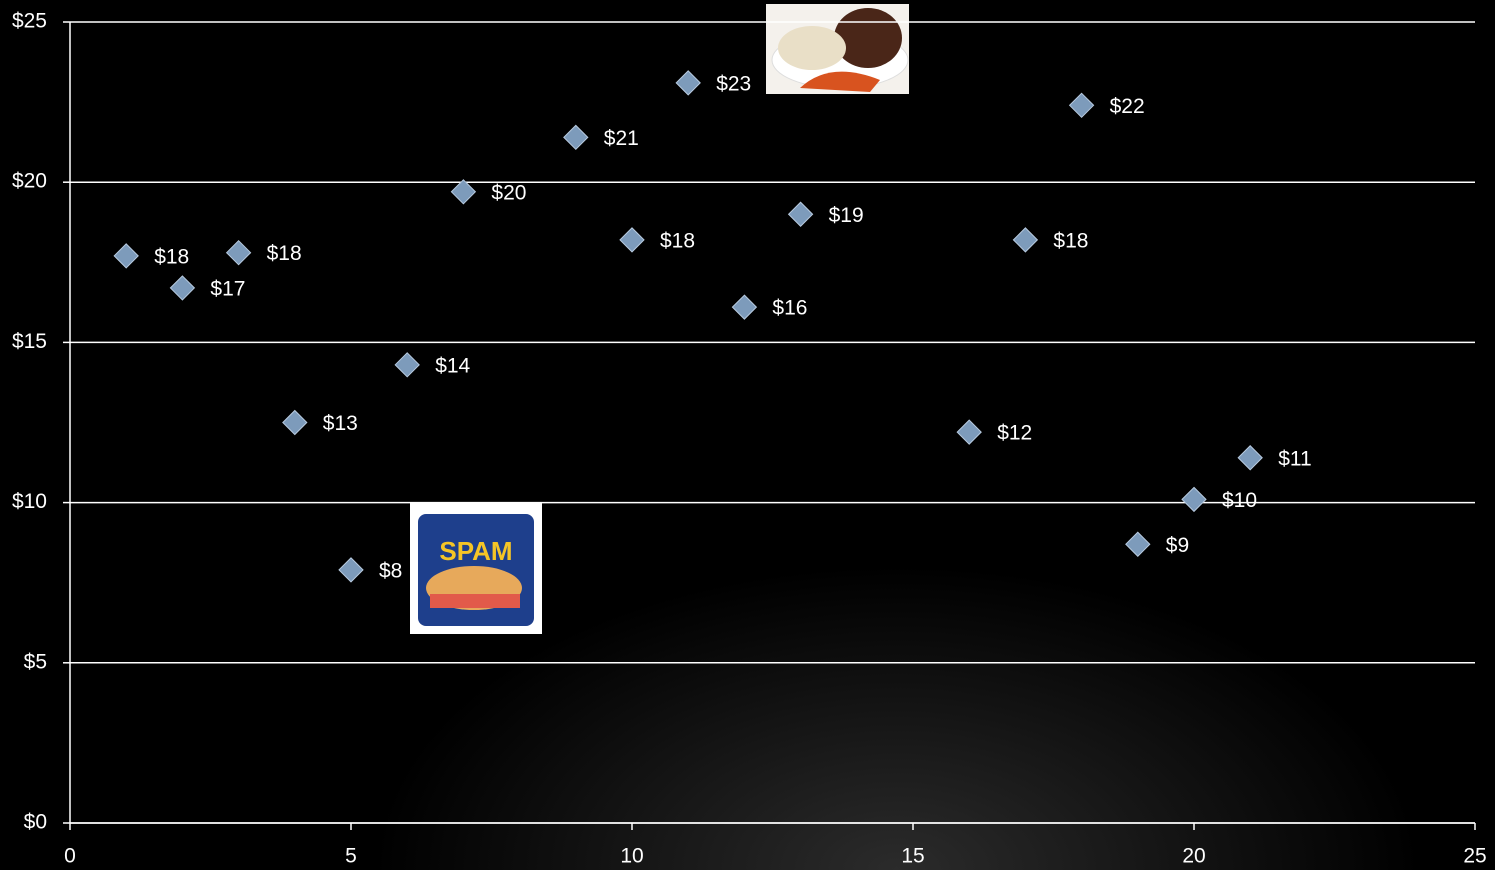 The image size is (1495, 870). I want to click on data-label: $17, so click(227, 288).